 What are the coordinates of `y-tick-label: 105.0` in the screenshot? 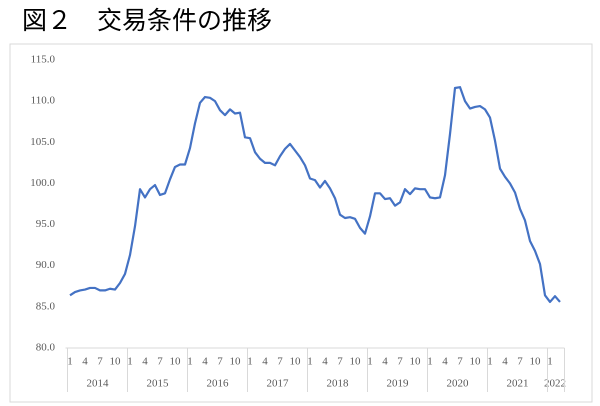 It's located at (42, 142).